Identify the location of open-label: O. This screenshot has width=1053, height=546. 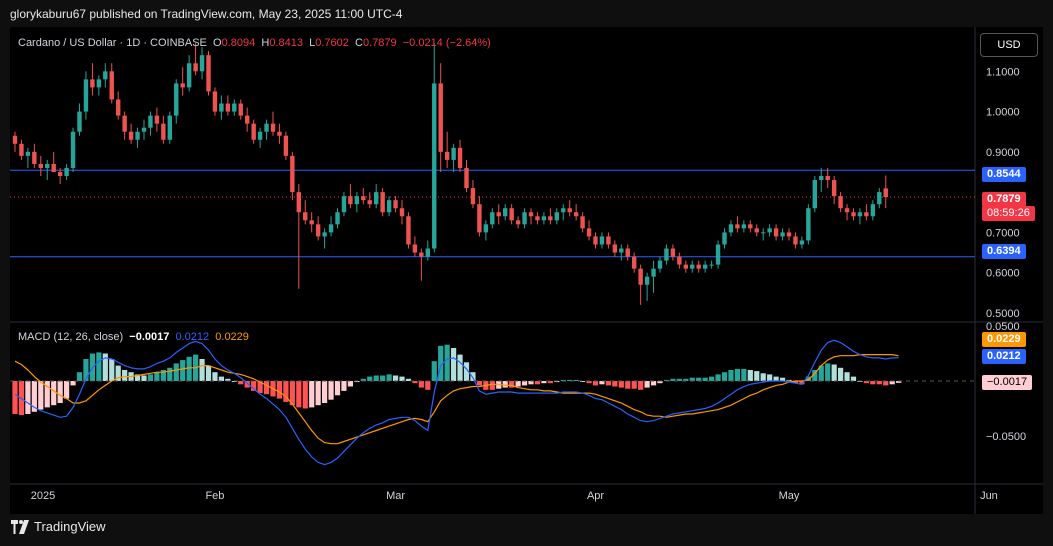
(217, 43).